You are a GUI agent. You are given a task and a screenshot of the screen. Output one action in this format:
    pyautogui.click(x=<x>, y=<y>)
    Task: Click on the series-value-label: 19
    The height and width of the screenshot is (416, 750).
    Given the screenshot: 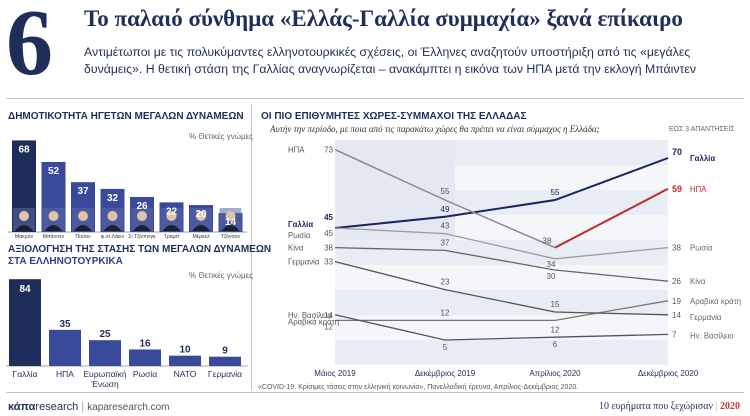 What is the action you would take?
    pyautogui.click(x=676, y=301)
    